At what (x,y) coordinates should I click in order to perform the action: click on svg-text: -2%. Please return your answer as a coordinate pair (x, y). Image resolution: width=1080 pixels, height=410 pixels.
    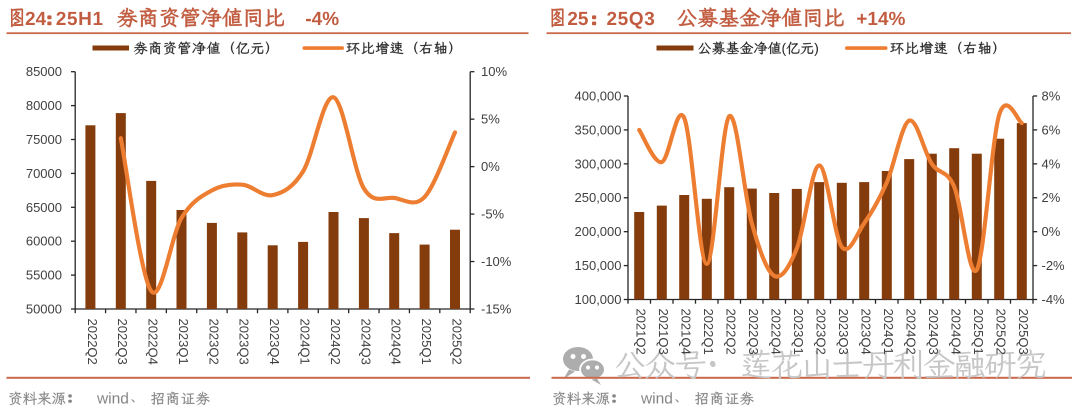
    Looking at the image, I should click on (1054, 265).